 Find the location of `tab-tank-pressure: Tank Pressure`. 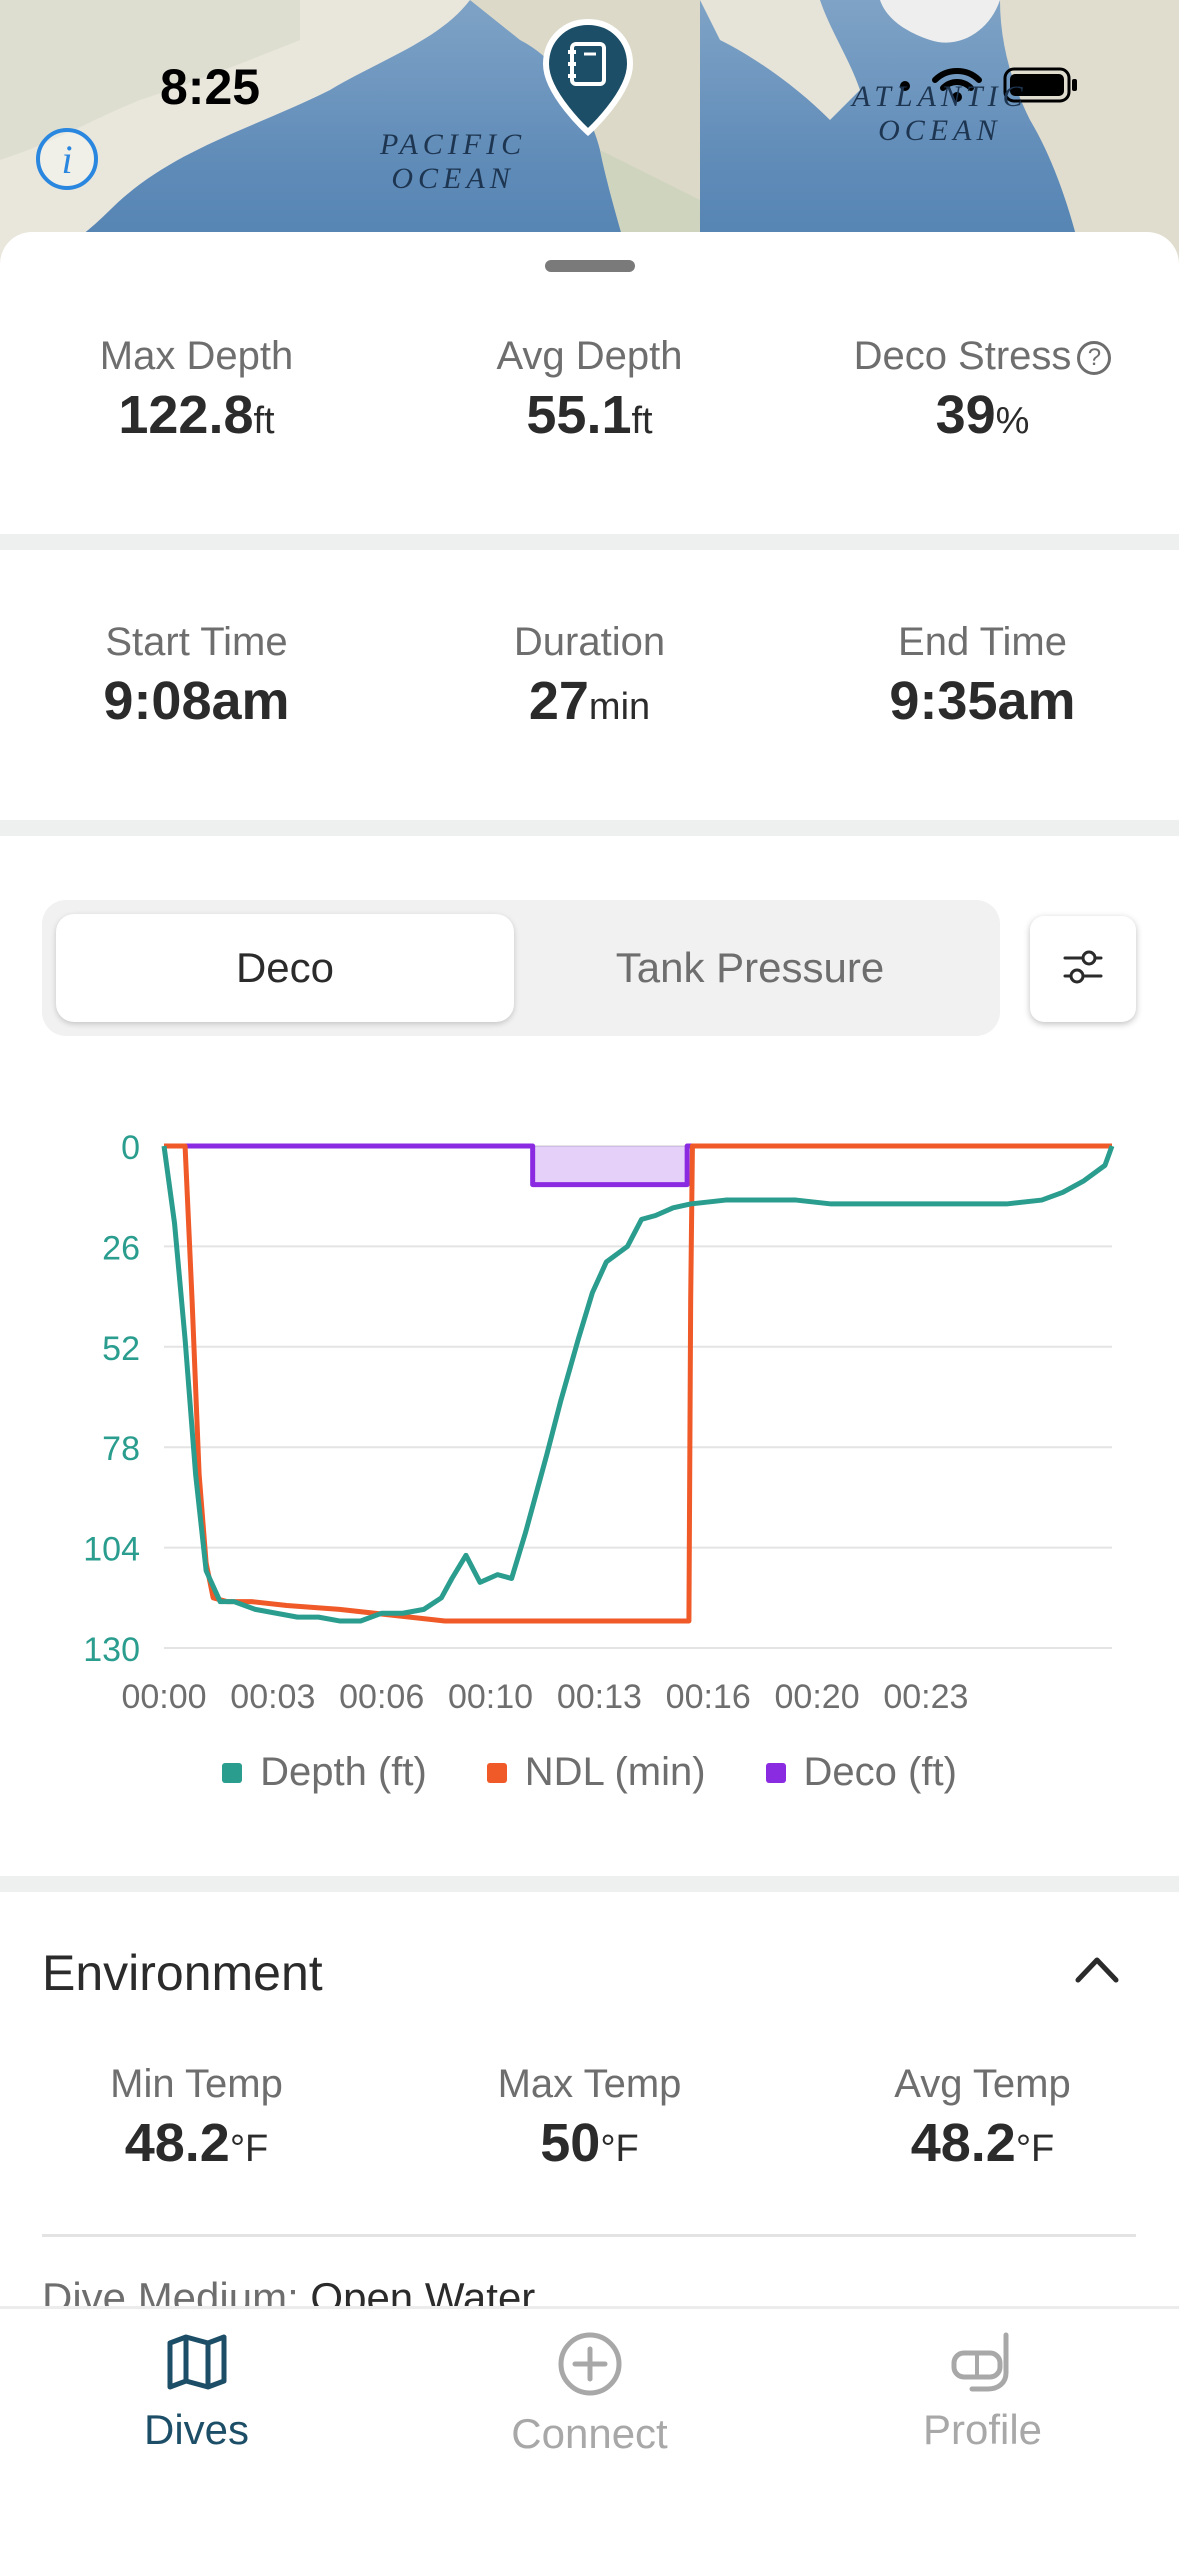

tab-tank-pressure: Tank Pressure is located at coordinates (750, 967).